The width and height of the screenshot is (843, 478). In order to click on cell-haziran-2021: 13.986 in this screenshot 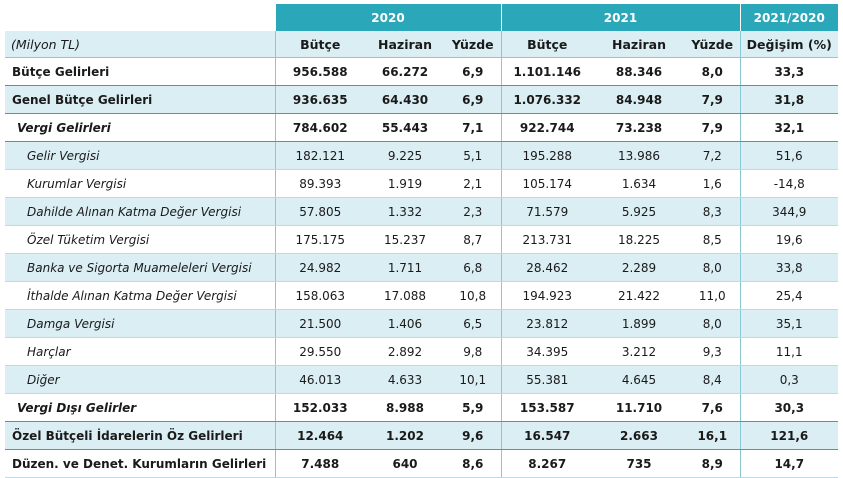, I will do `click(639, 155)`.